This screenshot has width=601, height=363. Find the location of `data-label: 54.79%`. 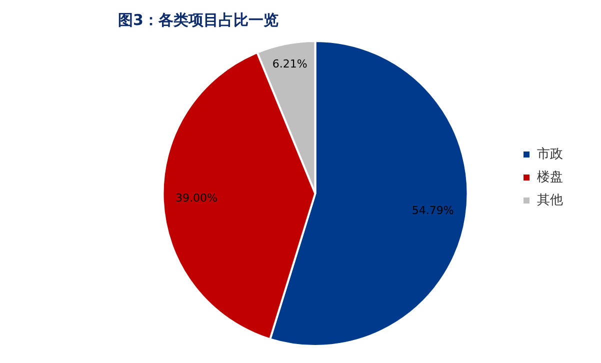

data-label: 54.79% is located at coordinates (433, 211).